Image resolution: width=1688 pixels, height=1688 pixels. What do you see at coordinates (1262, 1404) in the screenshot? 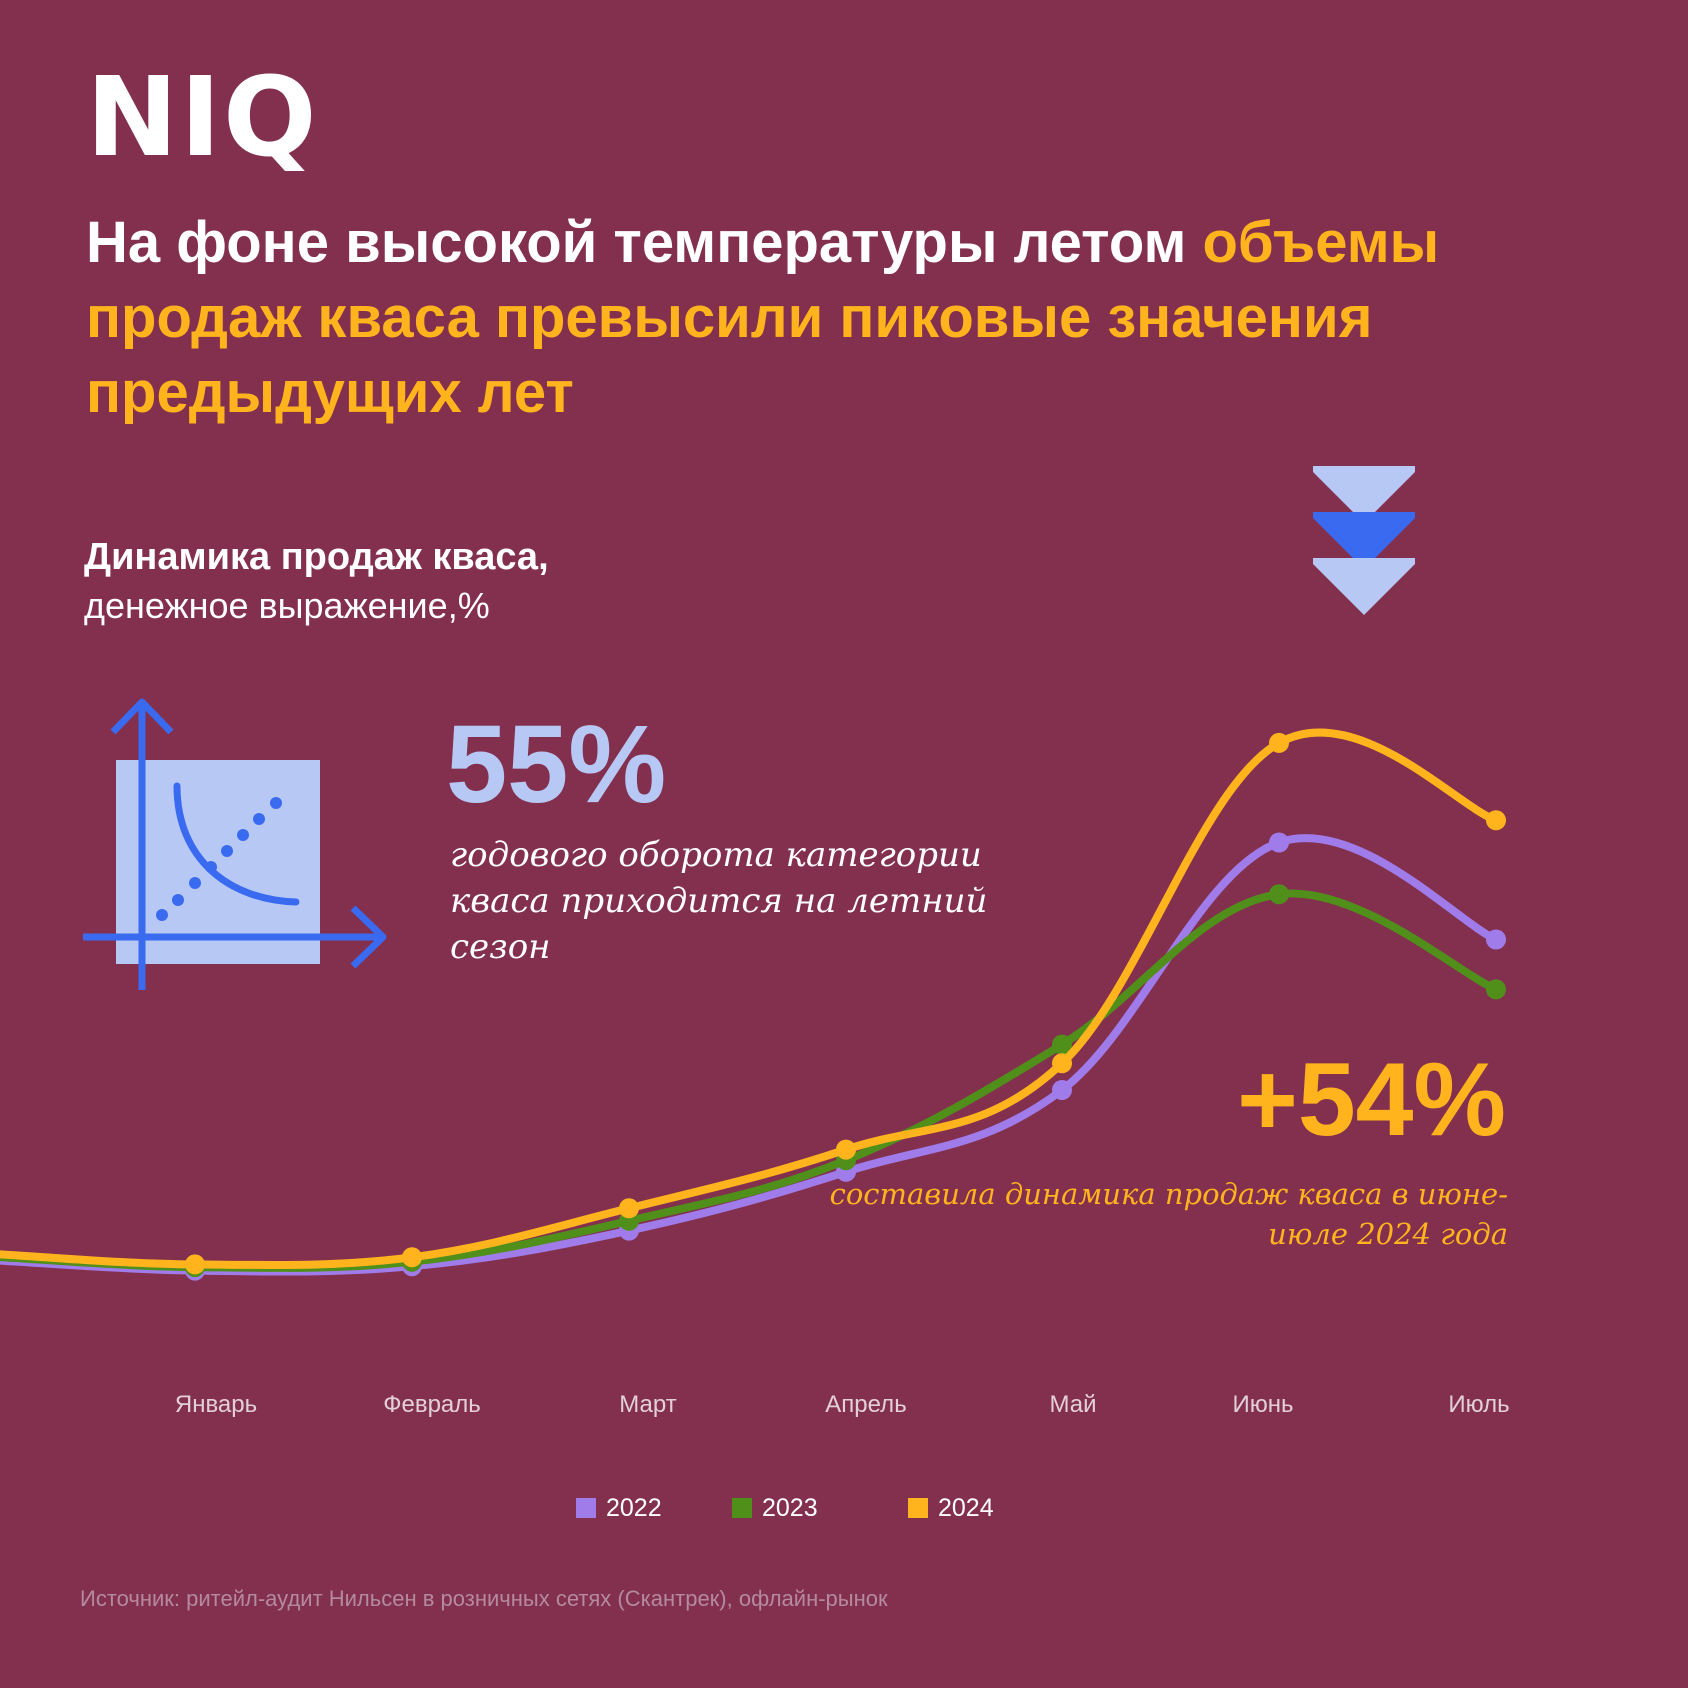
I see `x-tick-label: Июнь` at bounding box center [1262, 1404].